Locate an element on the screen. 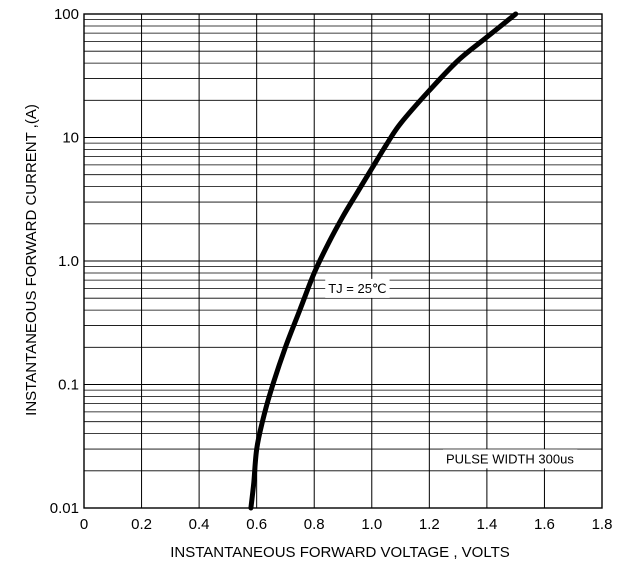  annotation-1: PULSE WIDTH 300us is located at coordinates (510, 458).